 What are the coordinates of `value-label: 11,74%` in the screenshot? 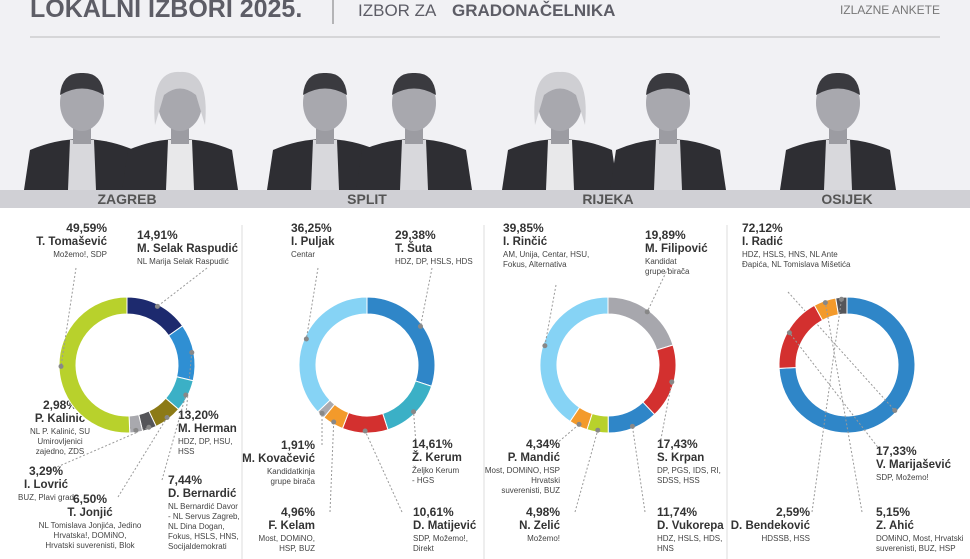 It's located at (677, 512).